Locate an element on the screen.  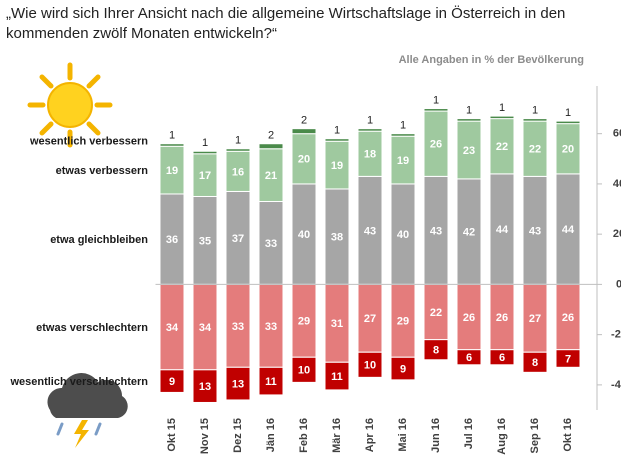
value-label: 21 is located at coordinates (271, 176).